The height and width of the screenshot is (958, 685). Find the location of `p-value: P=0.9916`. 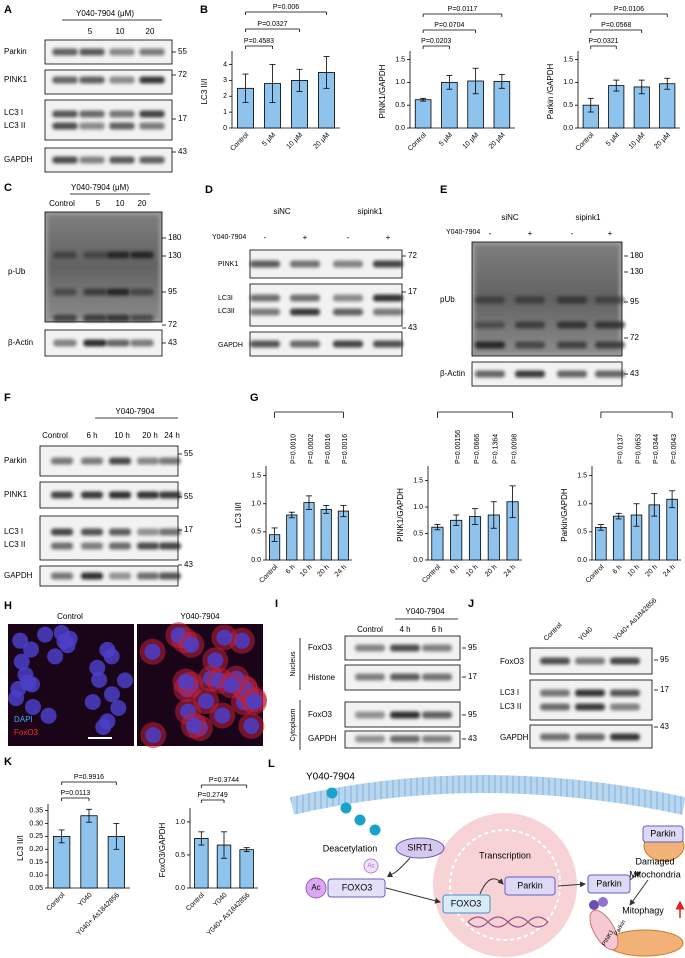

p-value: P=0.9916 is located at coordinates (89, 777).